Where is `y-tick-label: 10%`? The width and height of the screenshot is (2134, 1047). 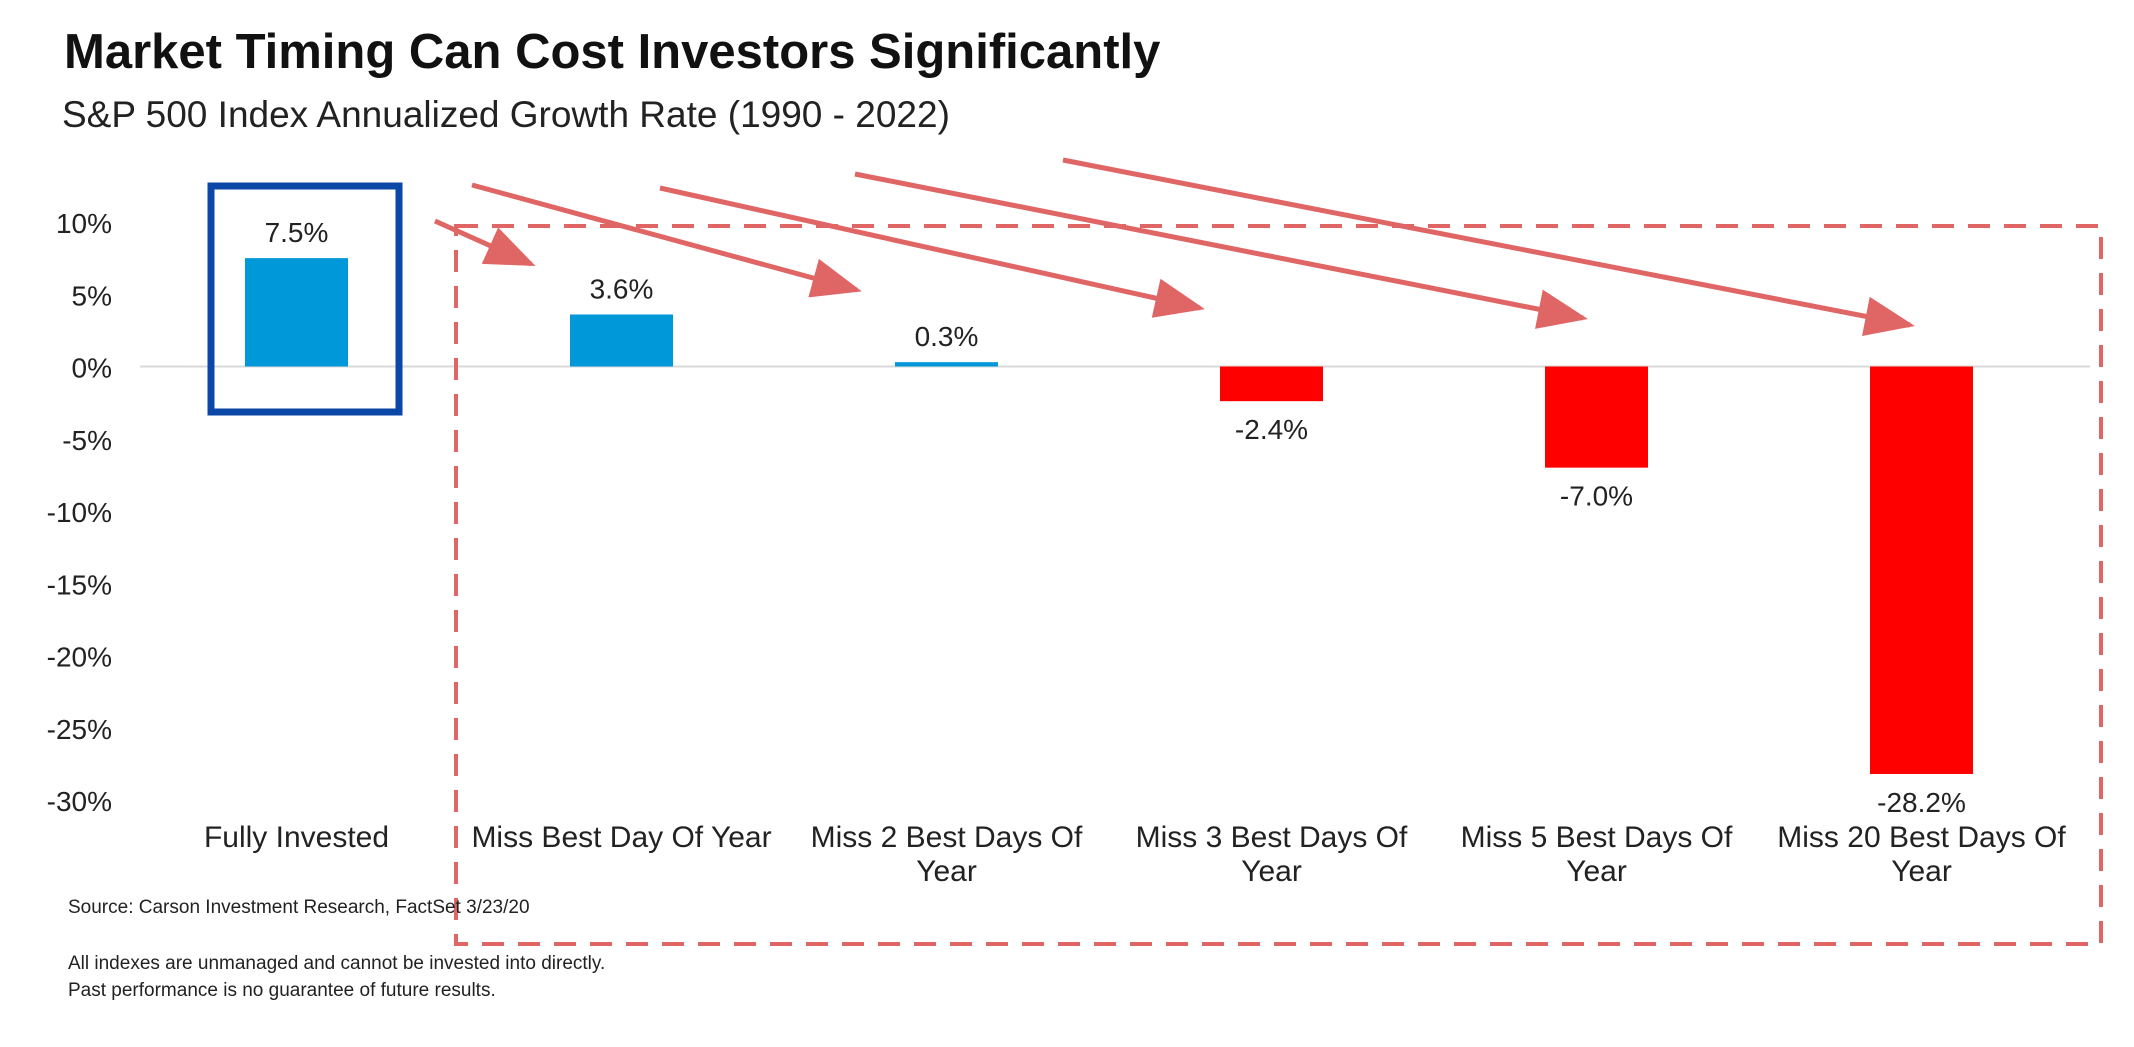
y-tick-label: 10% is located at coordinates (84, 223).